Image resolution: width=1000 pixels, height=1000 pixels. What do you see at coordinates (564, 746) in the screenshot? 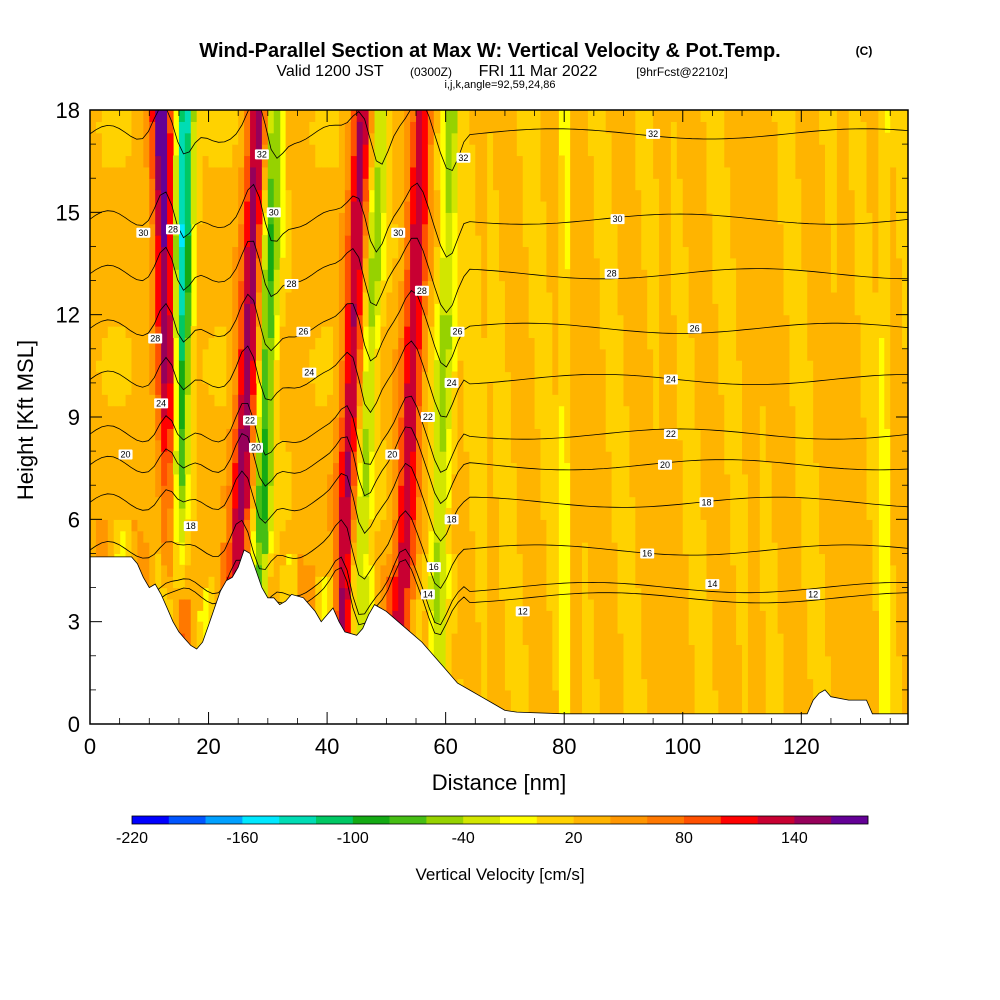
I see `x-tick-label: 80` at bounding box center [564, 746].